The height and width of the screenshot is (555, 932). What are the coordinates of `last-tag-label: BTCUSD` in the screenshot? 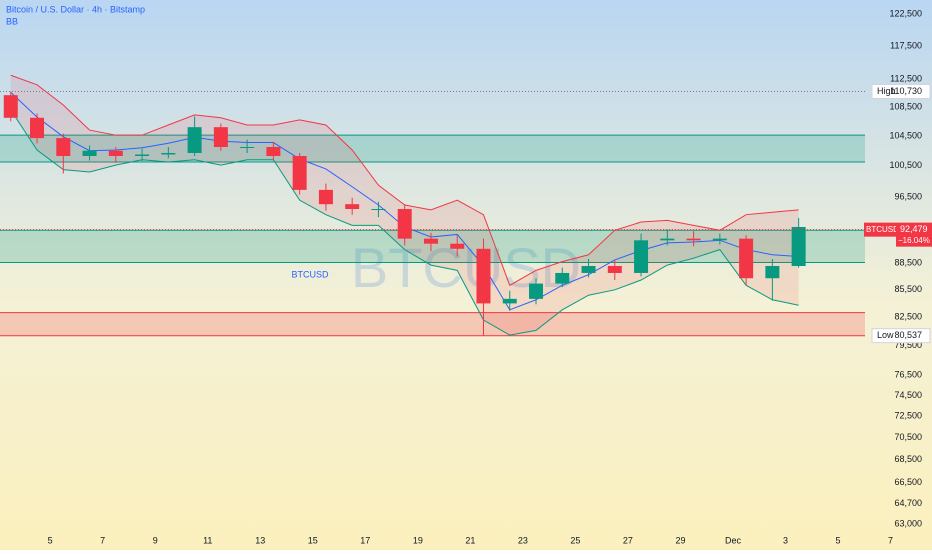 It's located at (882, 229).